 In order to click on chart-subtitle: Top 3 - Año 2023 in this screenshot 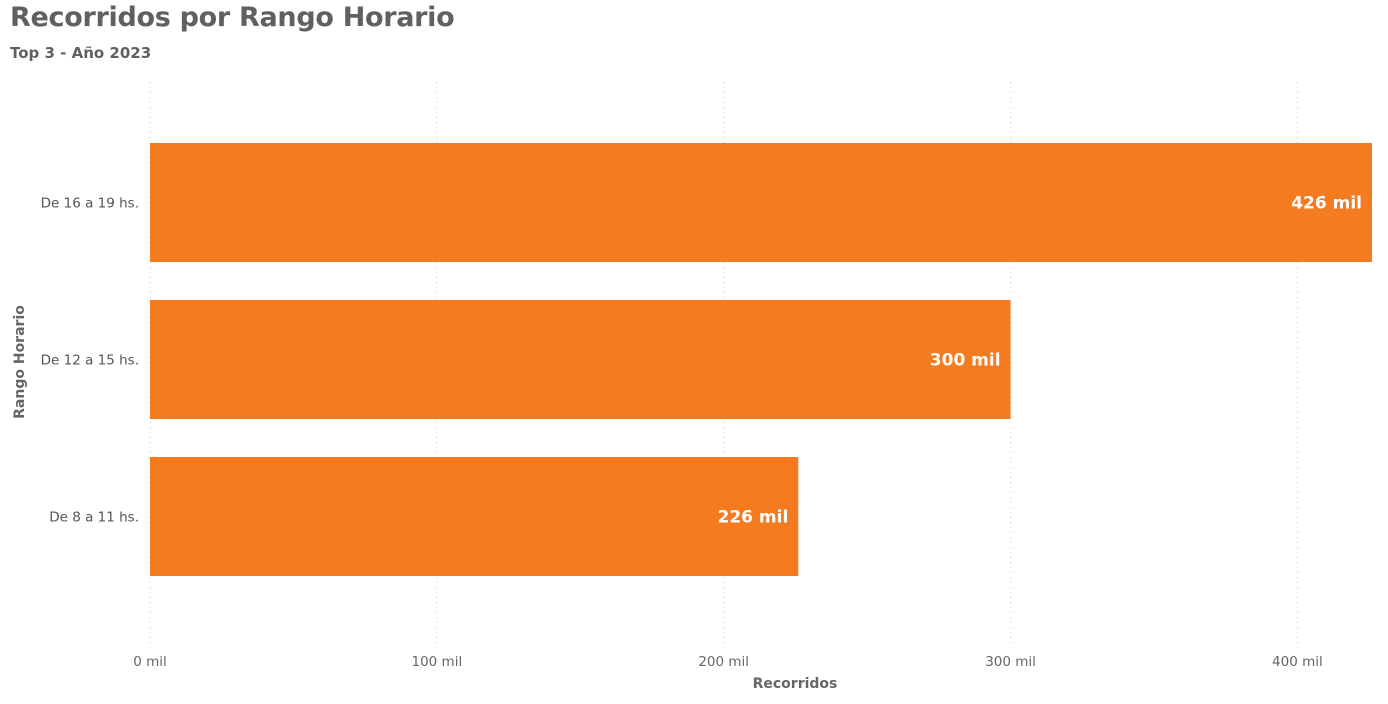, I will do `click(81, 53)`.